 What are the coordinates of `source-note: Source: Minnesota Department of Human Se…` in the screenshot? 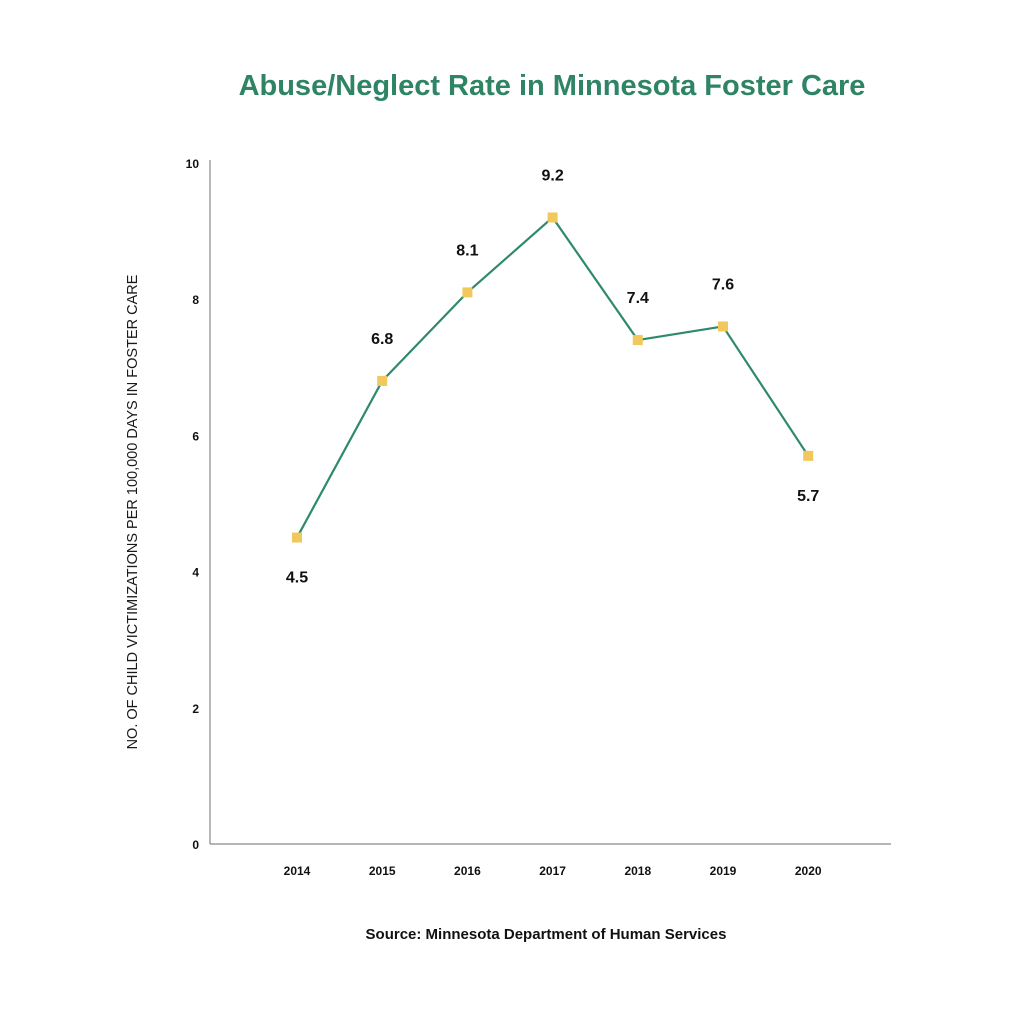 It's located at (546, 934).